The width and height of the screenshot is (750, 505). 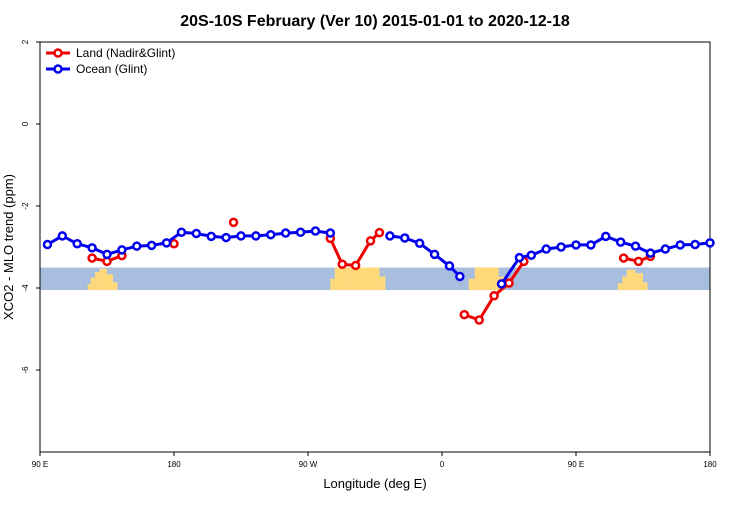 I want to click on legend-marker-land, so click(x=58, y=53).